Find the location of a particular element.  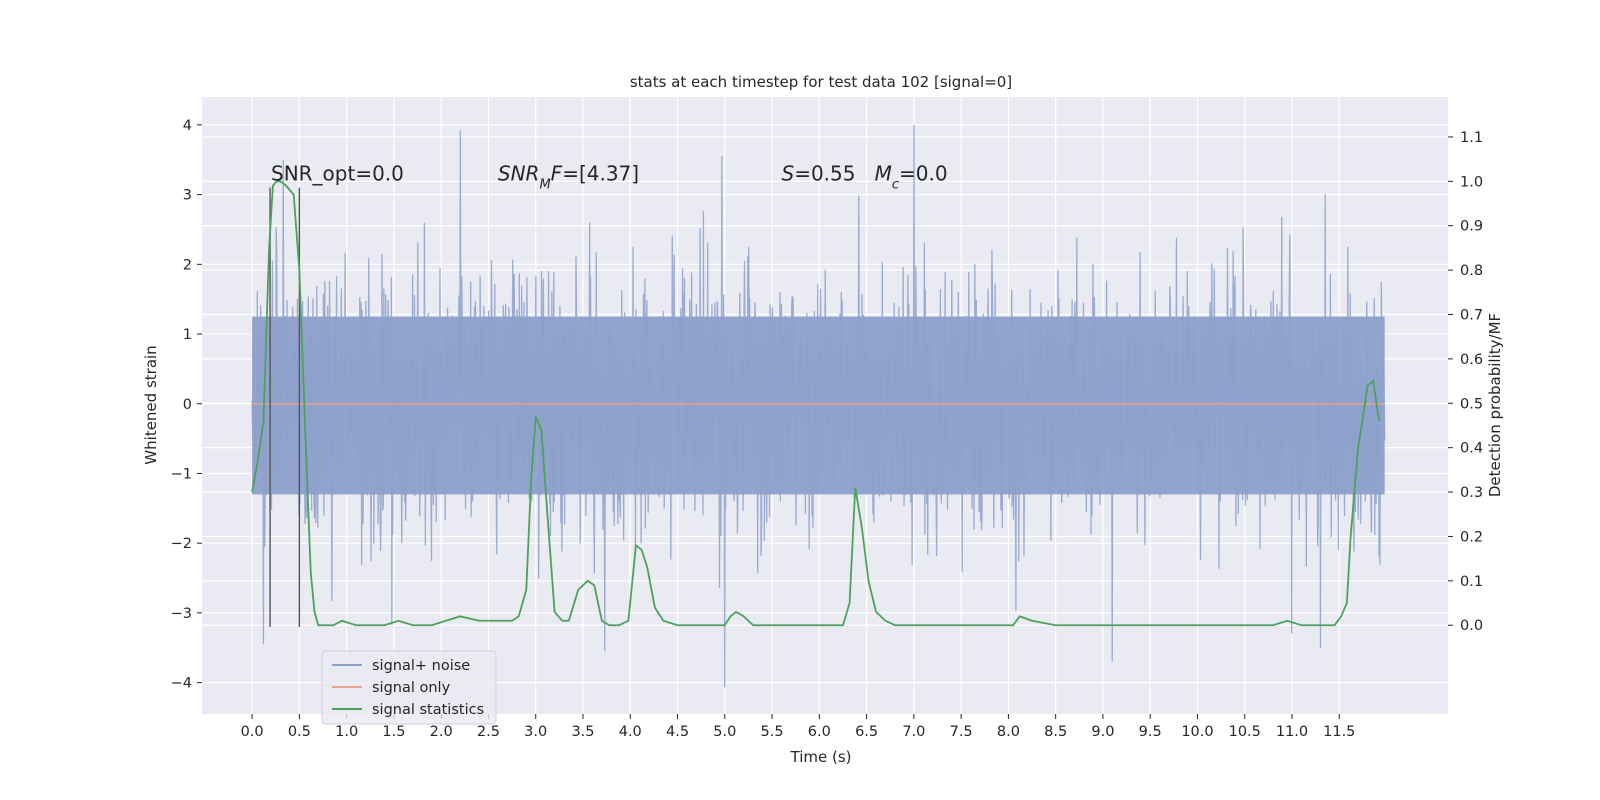

y-right-tick-label: 0.3 is located at coordinates (1471, 493).